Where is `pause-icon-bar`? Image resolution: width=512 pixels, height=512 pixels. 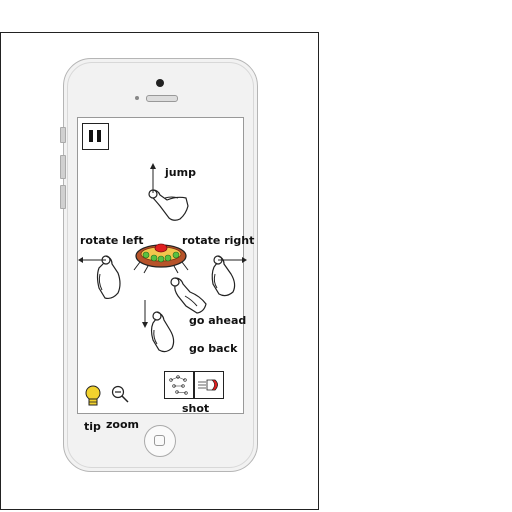
pause-icon-bar is located at coordinates (99, 136).